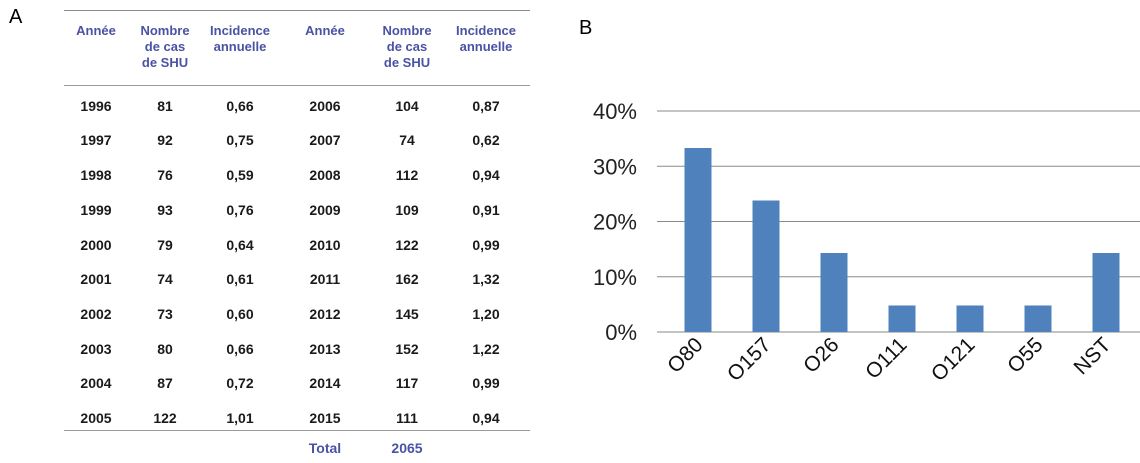 This screenshot has width=1140, height=463. Describe the element at coordinates (749, 359) in the screenshot. I see `x-tick-label: O157` at that location.